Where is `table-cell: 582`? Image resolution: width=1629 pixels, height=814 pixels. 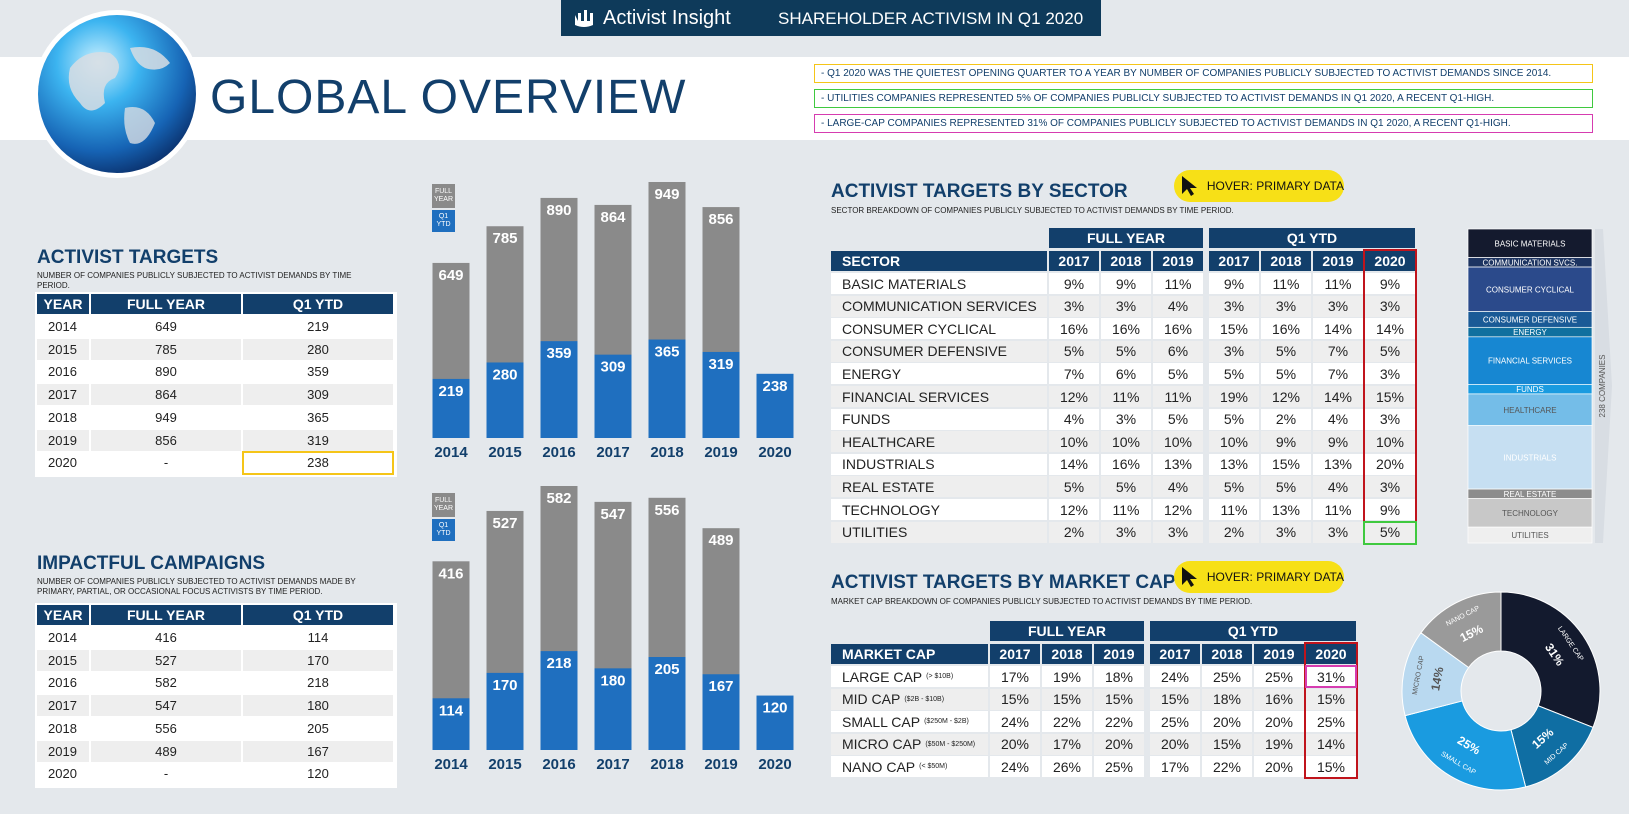 table-cell: 582 is located at coordinates (166, 683).